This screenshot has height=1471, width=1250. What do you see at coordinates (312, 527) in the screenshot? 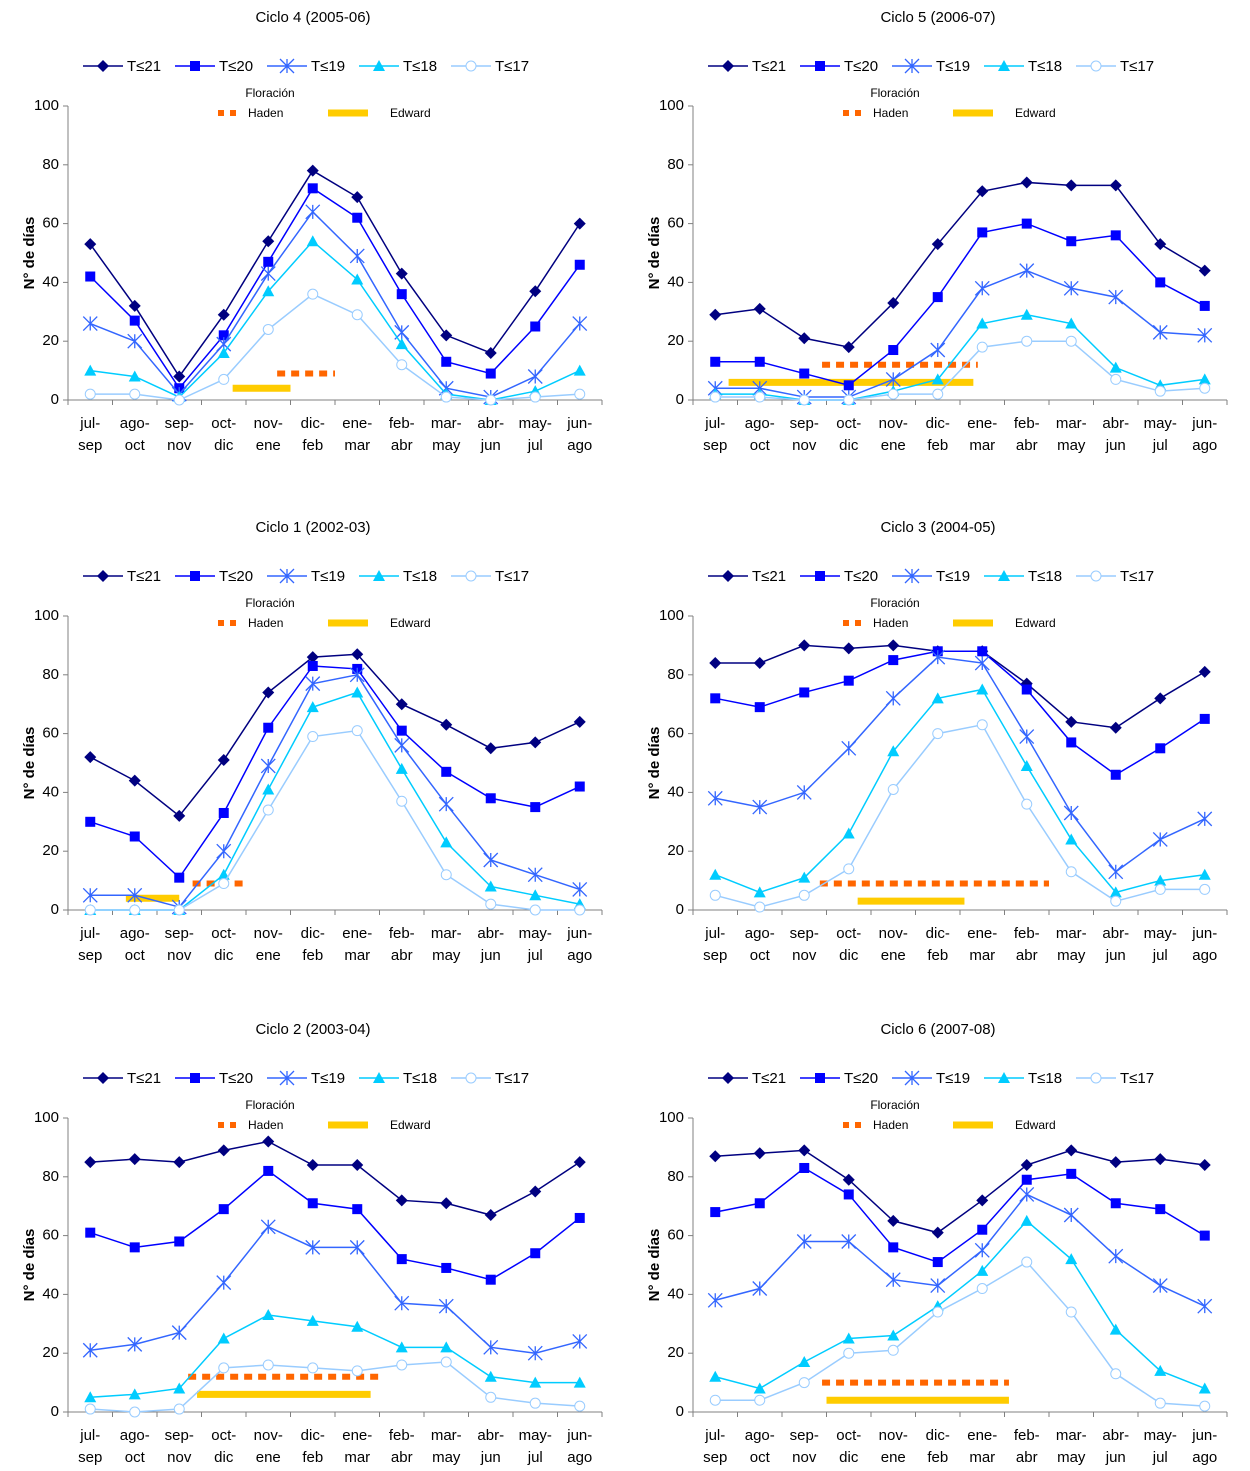
I see `chart-title: Ciclo 1 (2002-03)` at bounding box center [312, 527].